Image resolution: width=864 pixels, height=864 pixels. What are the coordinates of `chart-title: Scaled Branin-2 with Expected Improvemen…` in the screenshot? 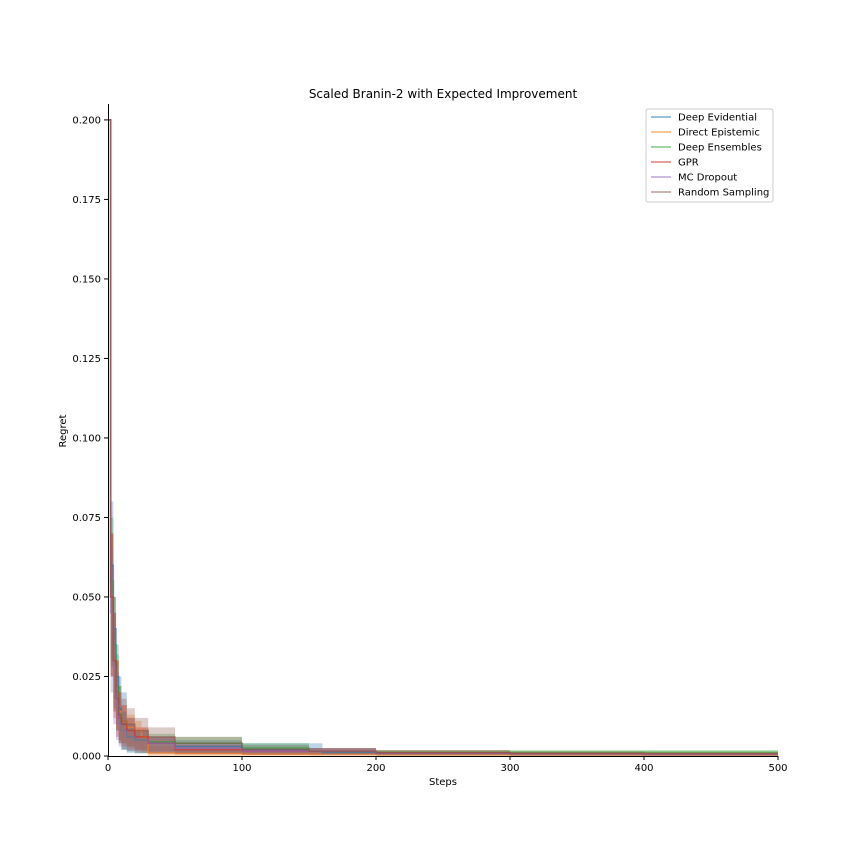 It's located at (443, 94).